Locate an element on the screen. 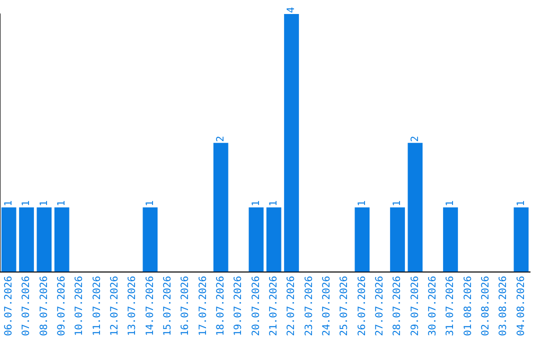 Image resolution: width=540 pixels, height=340 pixels. x-tick-label: 27.07.2026 is located at coordinates (380, 306).